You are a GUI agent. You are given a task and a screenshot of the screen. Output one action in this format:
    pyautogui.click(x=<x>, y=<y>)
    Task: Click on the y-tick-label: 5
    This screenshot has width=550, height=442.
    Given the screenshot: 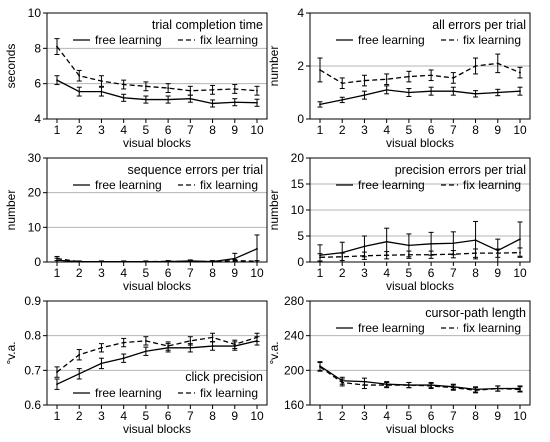 What is the action you would take?
    pyautogui.click(x=300, y=236)
    